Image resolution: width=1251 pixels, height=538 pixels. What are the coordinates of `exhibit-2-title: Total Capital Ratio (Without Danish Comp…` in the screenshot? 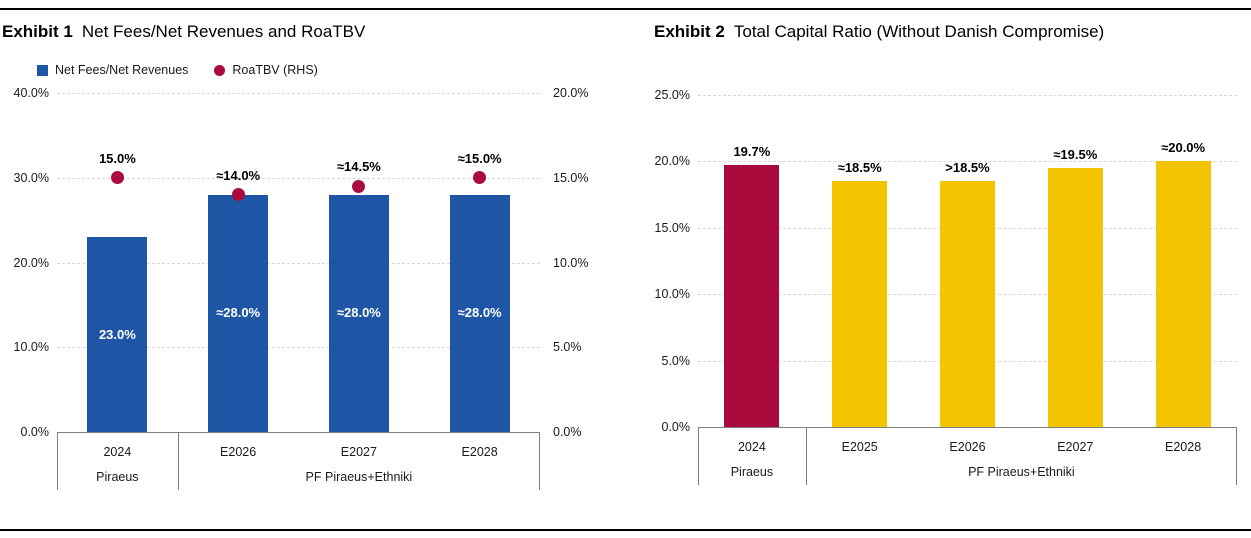 It's located at (919, 31).